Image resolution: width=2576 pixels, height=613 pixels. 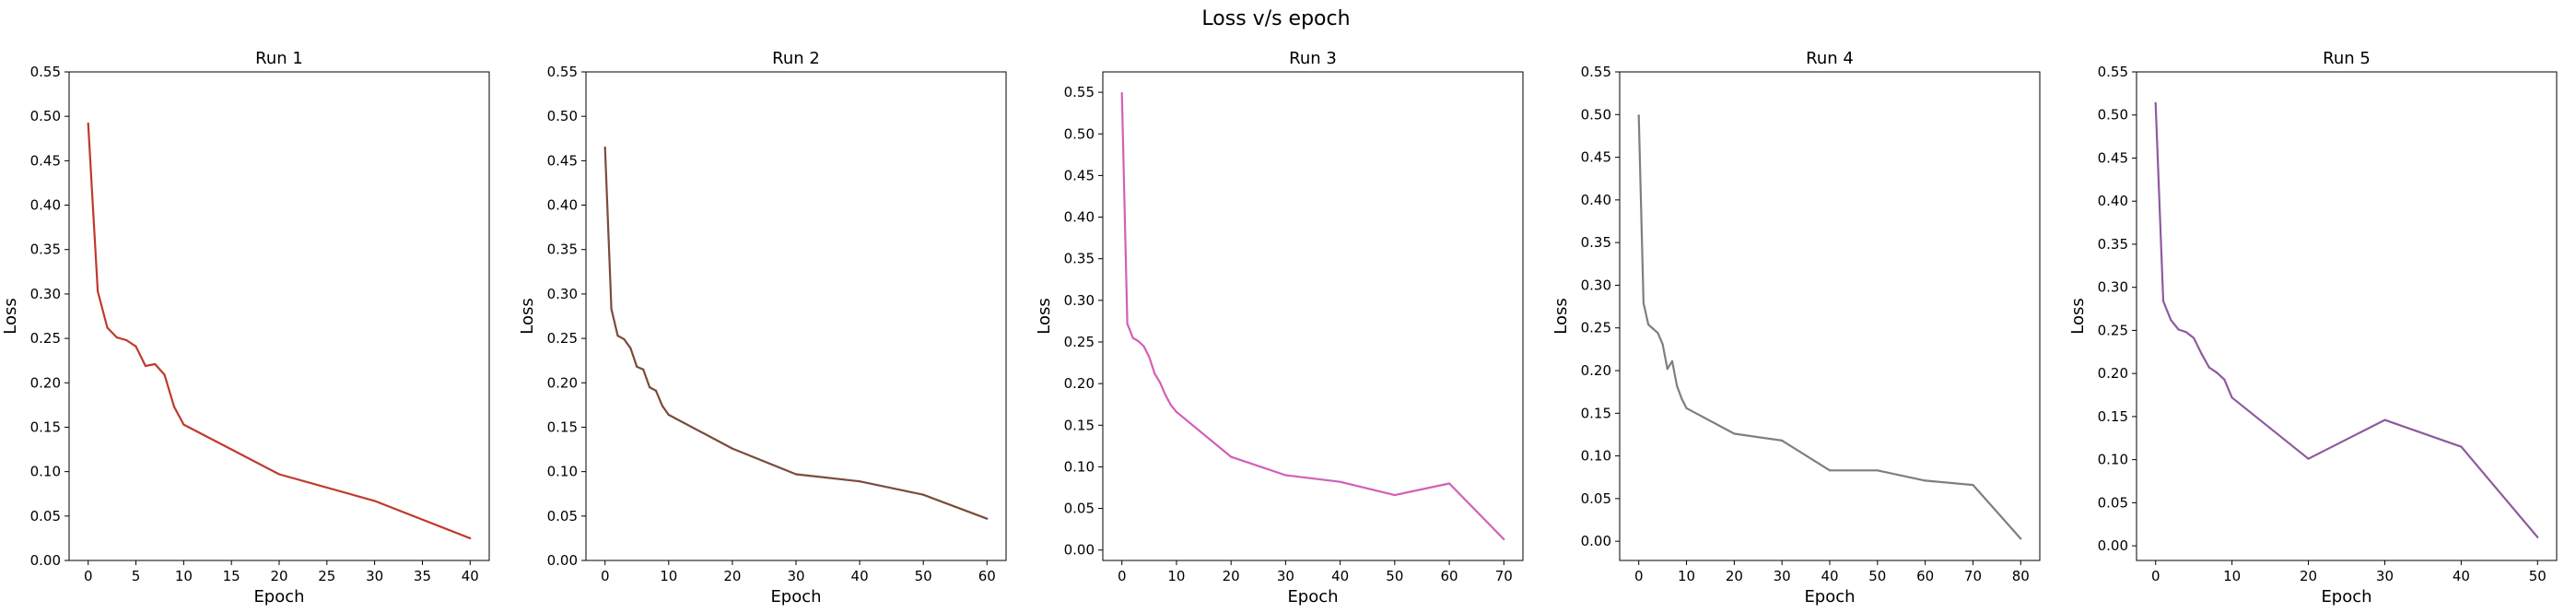 I want to click on x-tick-label: 50, so click(x=923, y=576).